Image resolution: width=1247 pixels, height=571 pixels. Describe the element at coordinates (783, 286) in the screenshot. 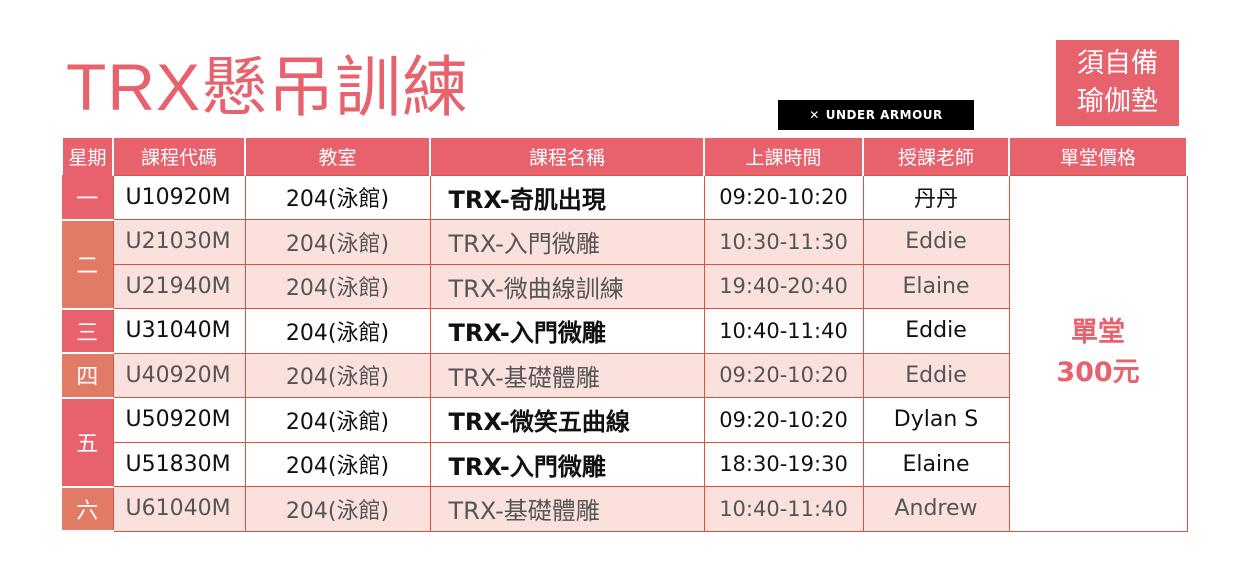

I see `class-time: 19:40-20:40` at that location.